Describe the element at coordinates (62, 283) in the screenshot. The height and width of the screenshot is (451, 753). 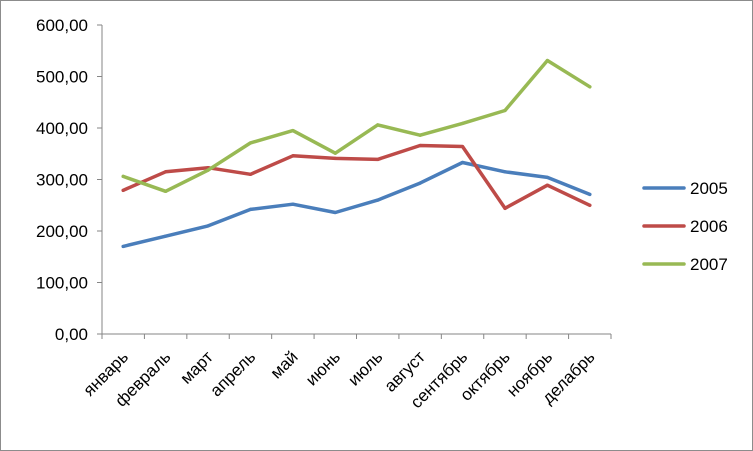
I see `y-tick-label: 100,00` at that location.